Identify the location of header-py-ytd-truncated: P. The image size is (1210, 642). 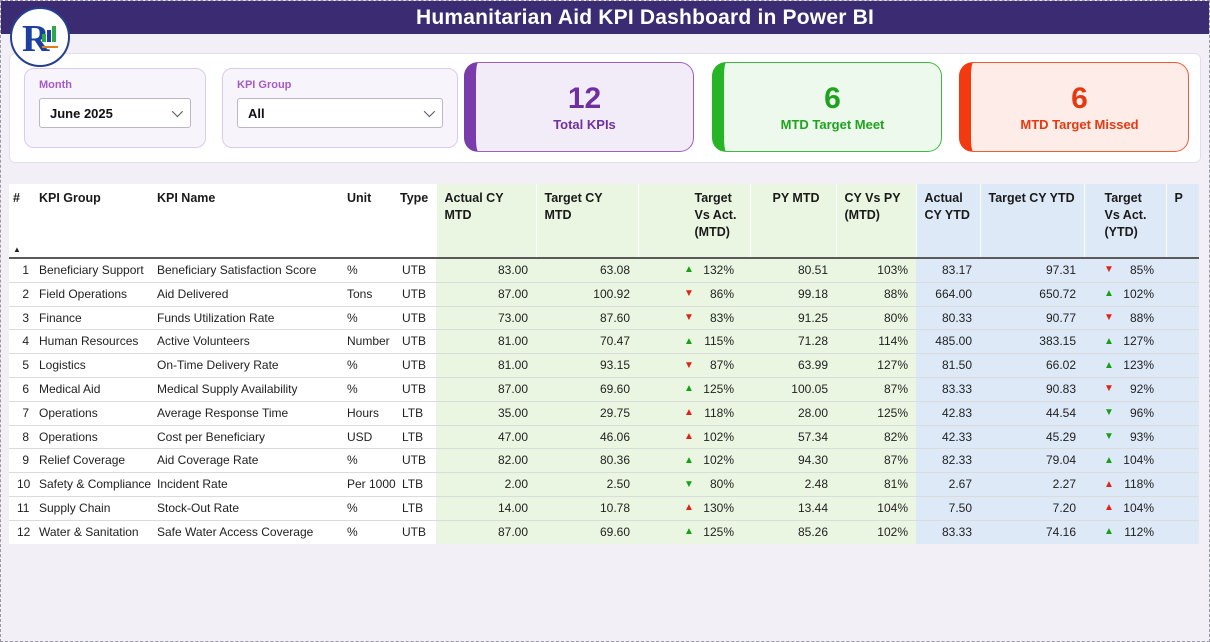
(1182, 221).